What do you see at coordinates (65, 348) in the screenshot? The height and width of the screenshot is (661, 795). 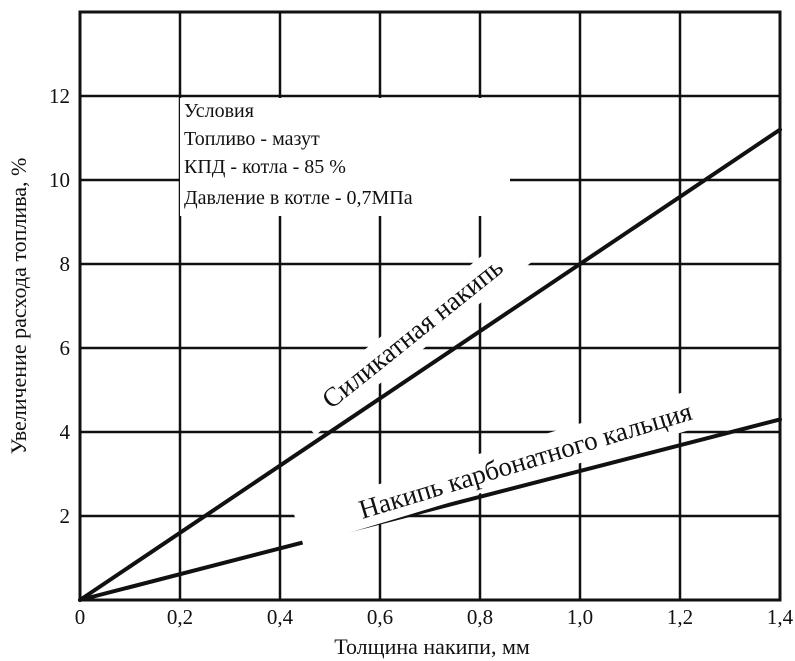 I see `y-tick-label: 6` at bounding box center [65, 348].